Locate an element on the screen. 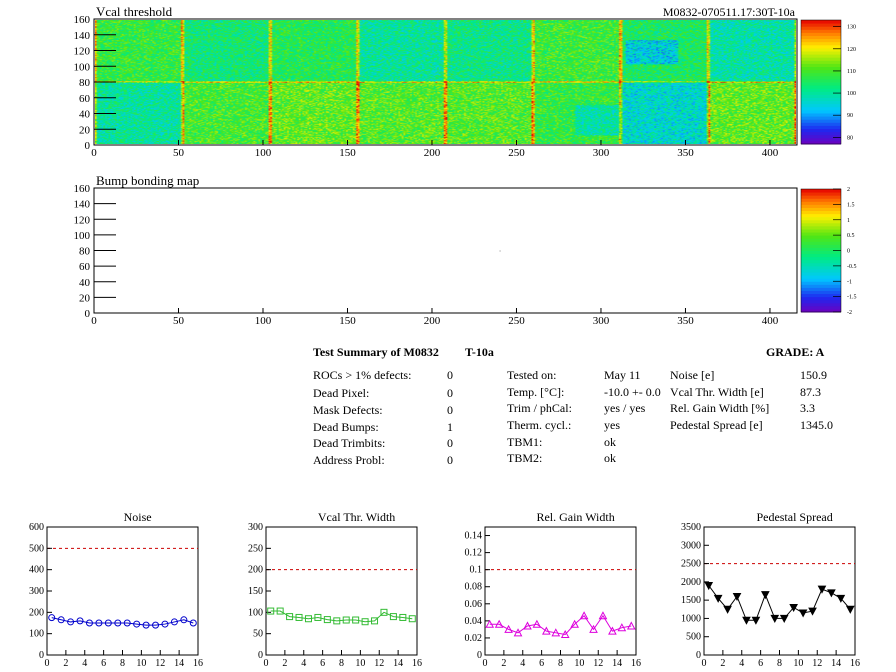 Image resolution: width=896 pixels, height=672 pixels. plot-title: Rel. Gain Width is located at coordinates (575, 517).